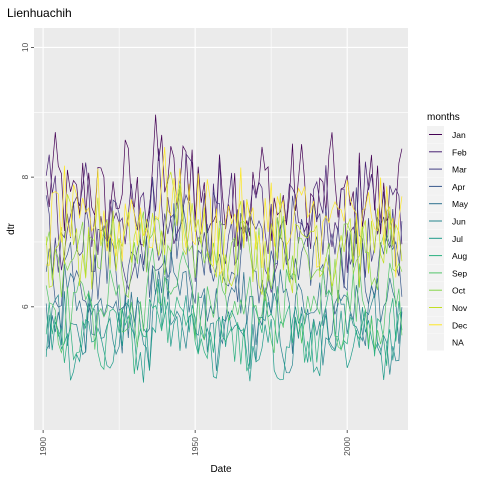  Describe the element at coordinates (39, 13) in the screenshot. I see `chart-title: Lienhuachih` at that location.